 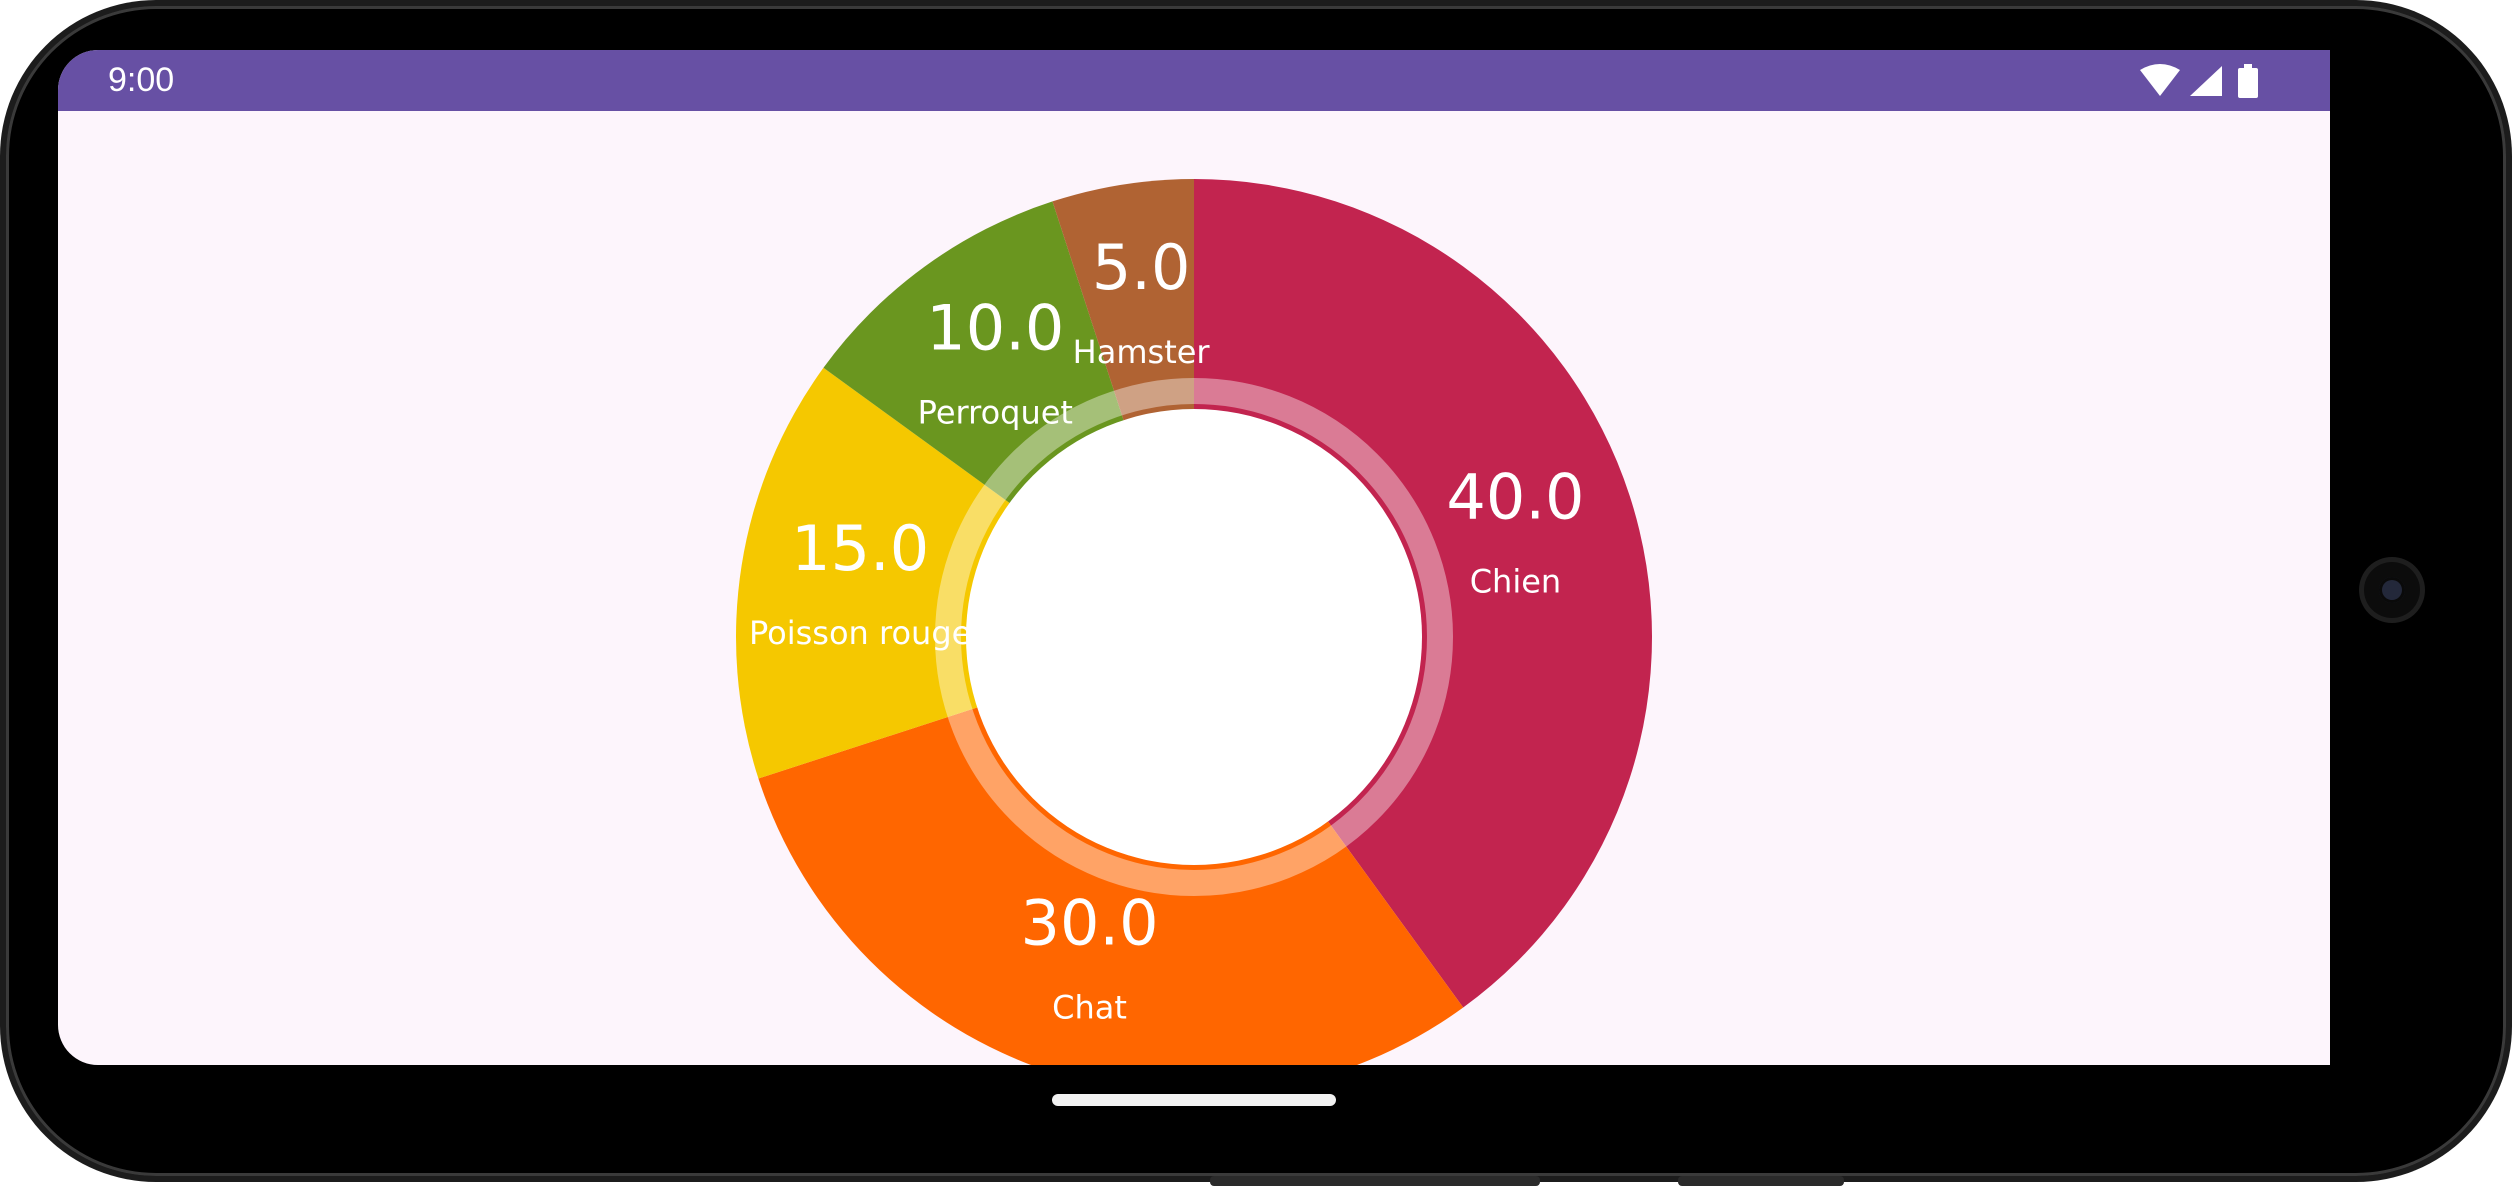 I want to click on camera-lens, so click(x=2392, y=590).